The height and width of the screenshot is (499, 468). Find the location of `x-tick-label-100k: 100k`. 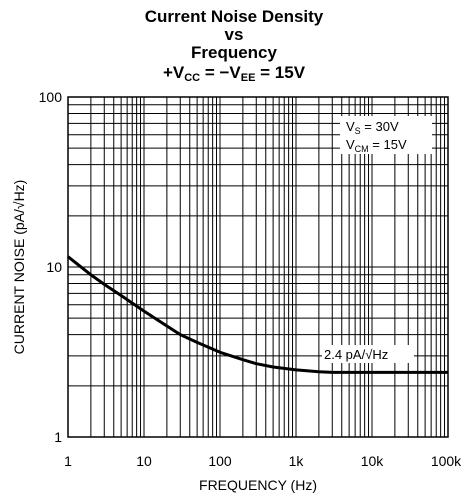

x-tick-label-100k: 100k is located at coordinates (446, 461).